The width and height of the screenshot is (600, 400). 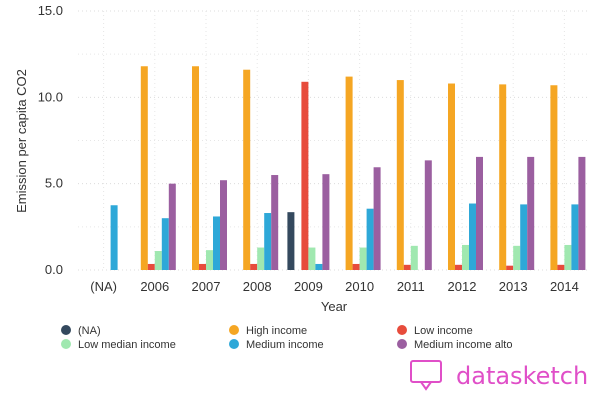 What do you see at coordinates (50, 96) in the screenshot?
I see `y-tick-label: 10.0` at bounding box center [50, 96].